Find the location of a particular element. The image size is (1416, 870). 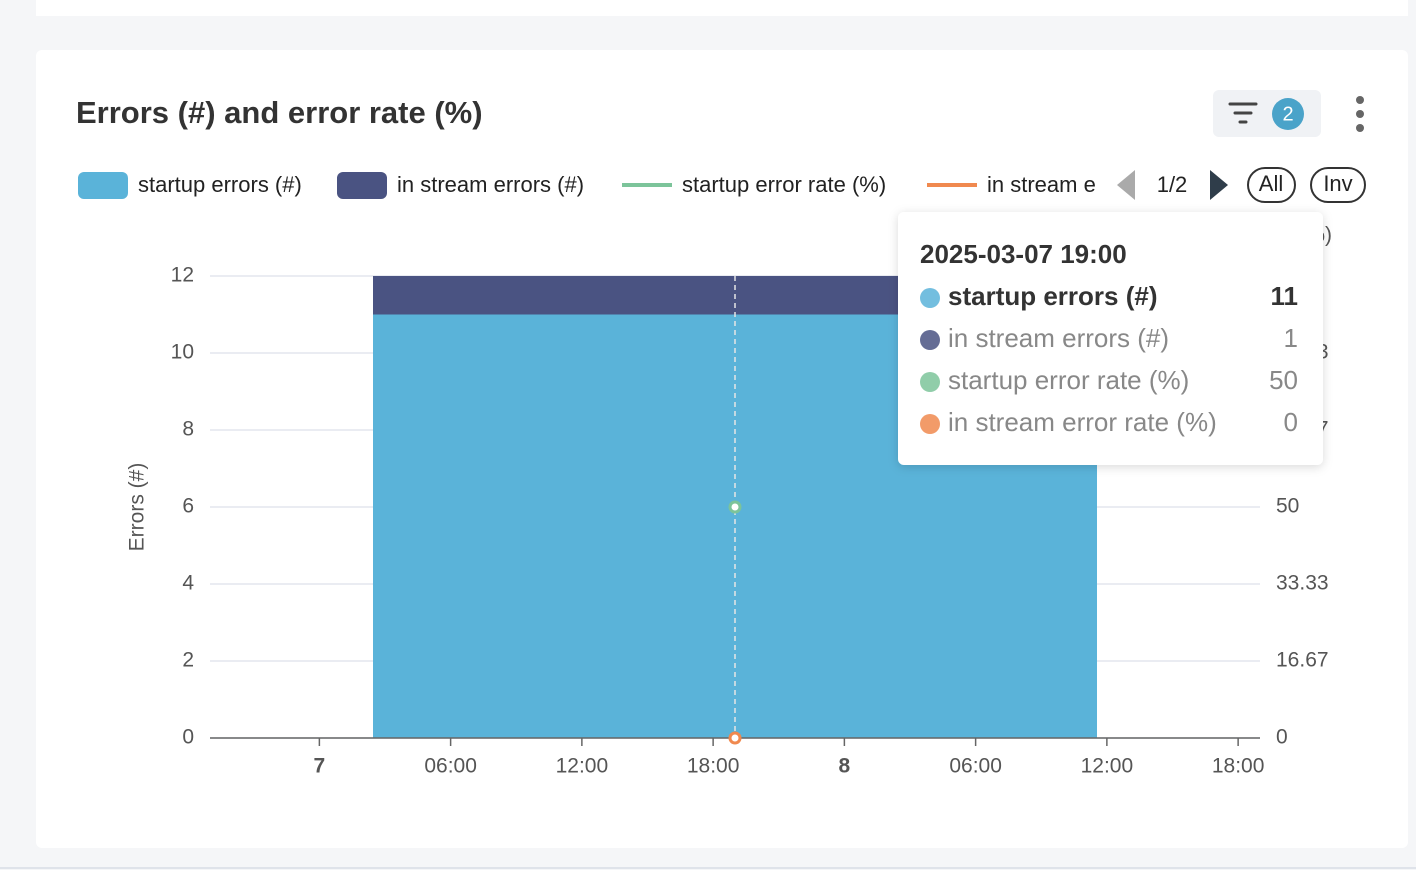

legend-item: startup errors (#) is located at coordinates (190, 185).